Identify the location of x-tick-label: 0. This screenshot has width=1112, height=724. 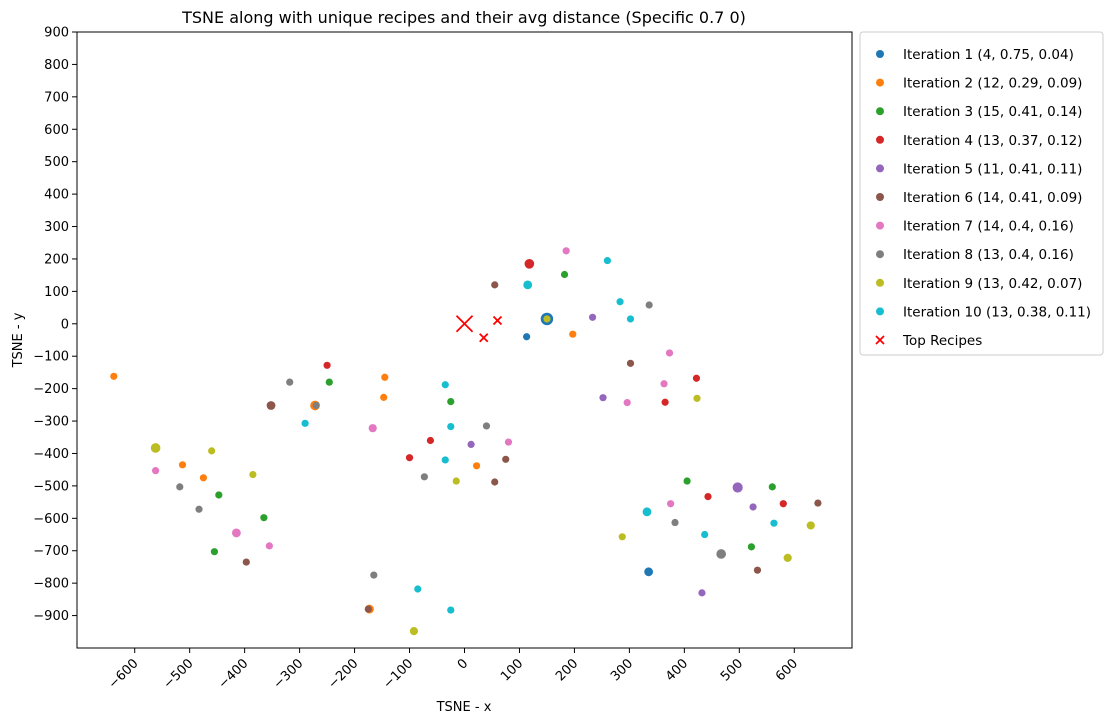
(463, 664).